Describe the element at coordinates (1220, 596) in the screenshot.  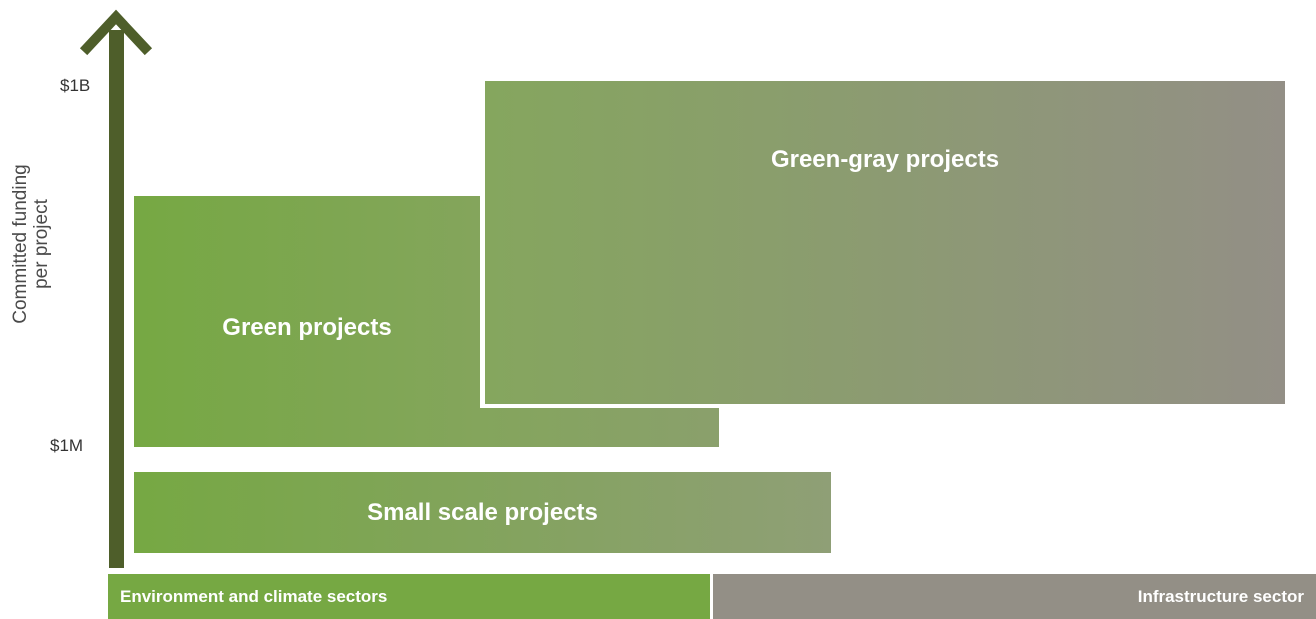
I see `sector-infrastructure-label: Infrastructure sector` at that location.